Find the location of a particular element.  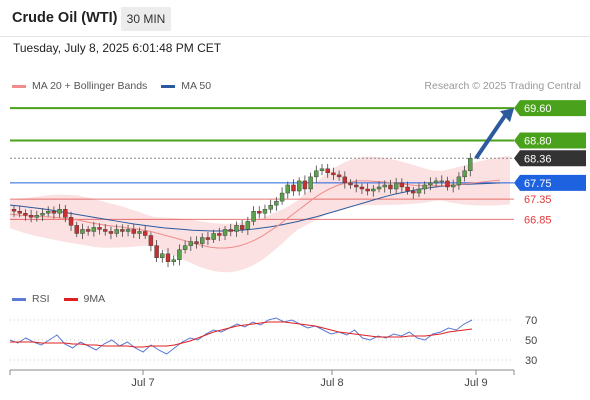

forecast-arrow-shaft is located at coordinates (491, 136).